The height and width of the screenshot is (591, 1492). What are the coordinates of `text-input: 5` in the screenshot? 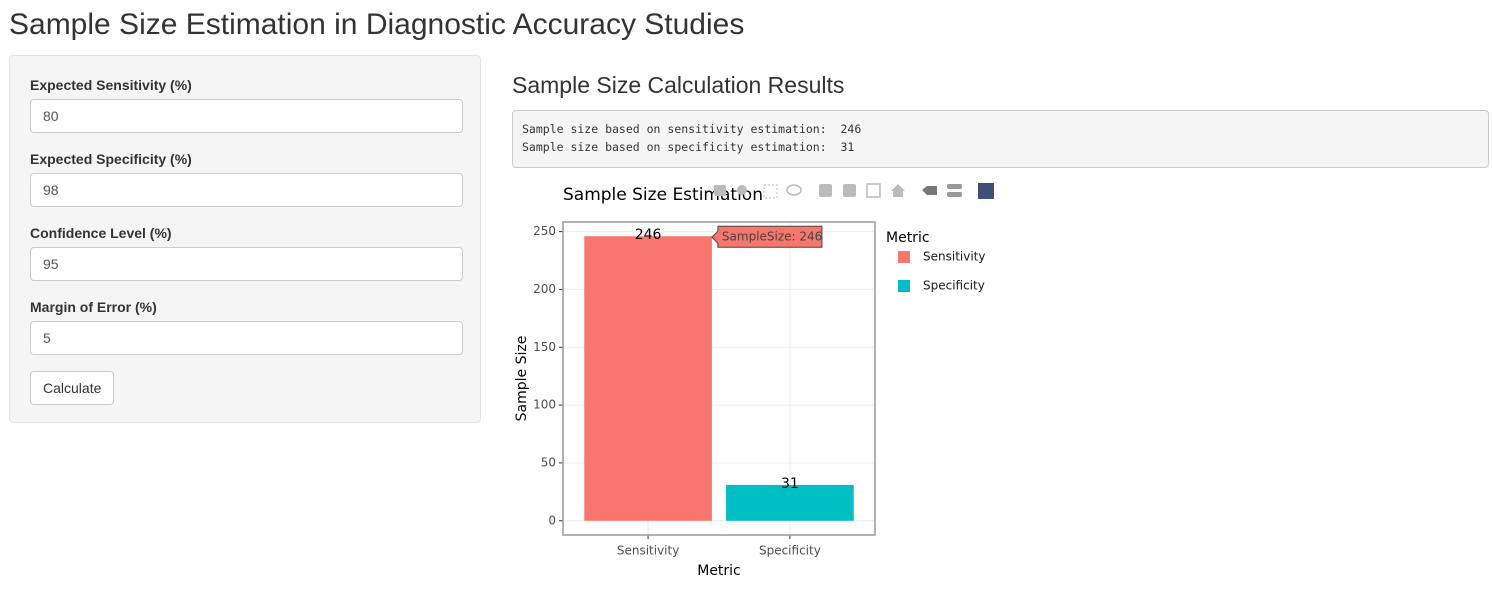 It's located at (246, 338).